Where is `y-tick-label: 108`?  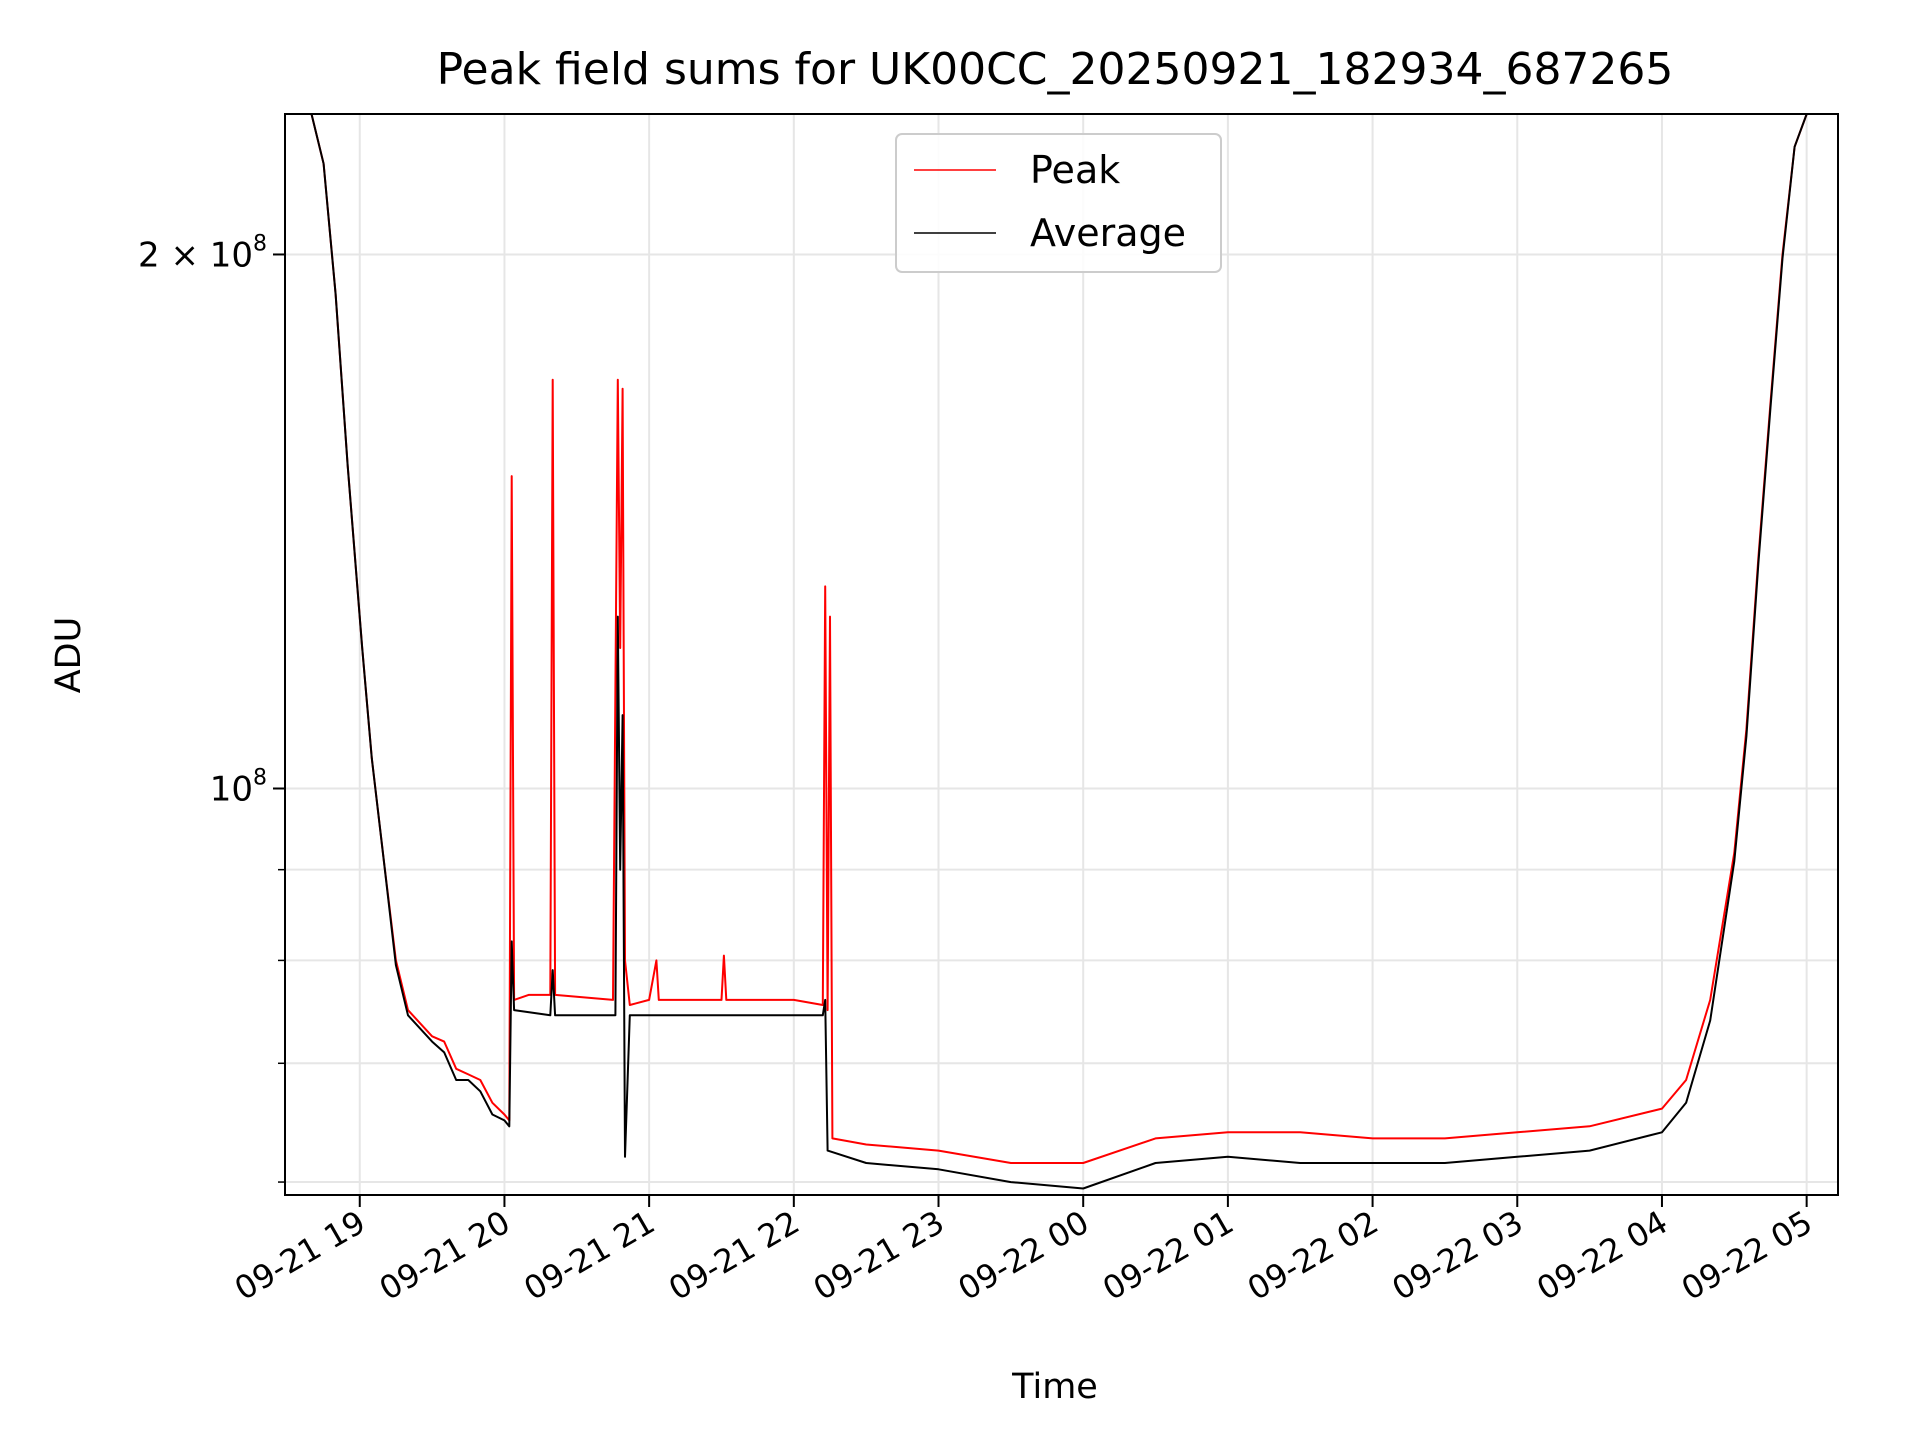
y-tick-label: 108 is located at coordinates (238, 787).